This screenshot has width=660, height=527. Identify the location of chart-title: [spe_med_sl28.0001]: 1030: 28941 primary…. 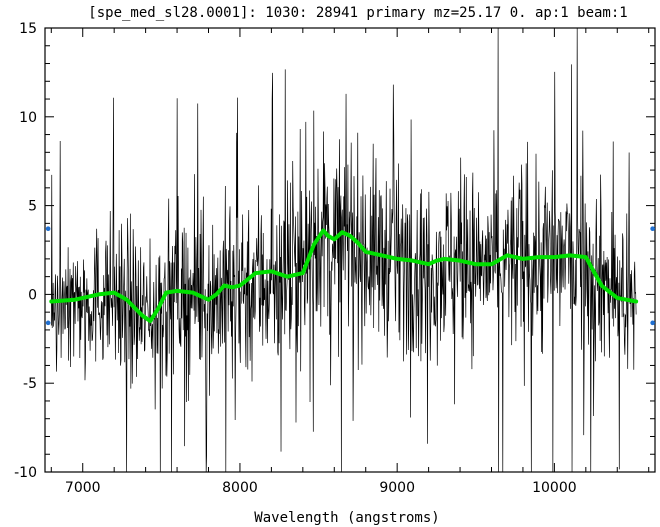
(357, 13).